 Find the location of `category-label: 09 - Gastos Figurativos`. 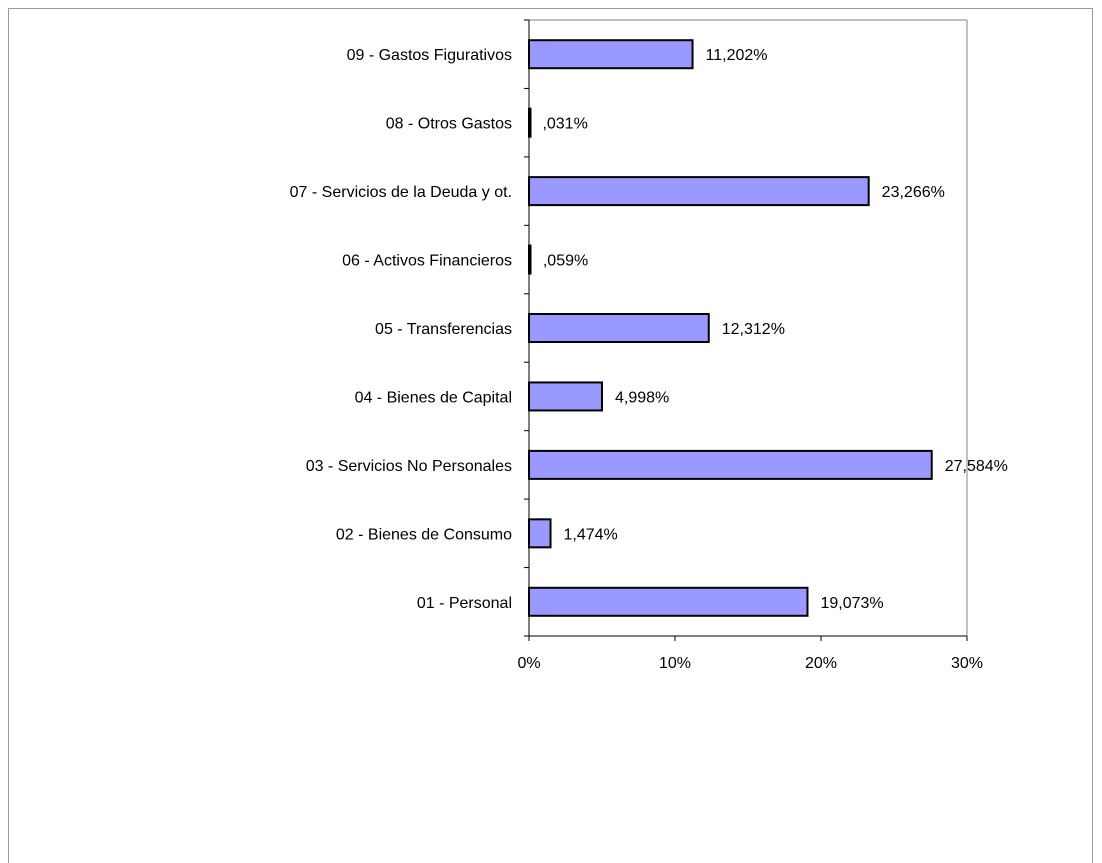

category-label: 09 - Gastos Figurativos is located at coordinates (429, 55).